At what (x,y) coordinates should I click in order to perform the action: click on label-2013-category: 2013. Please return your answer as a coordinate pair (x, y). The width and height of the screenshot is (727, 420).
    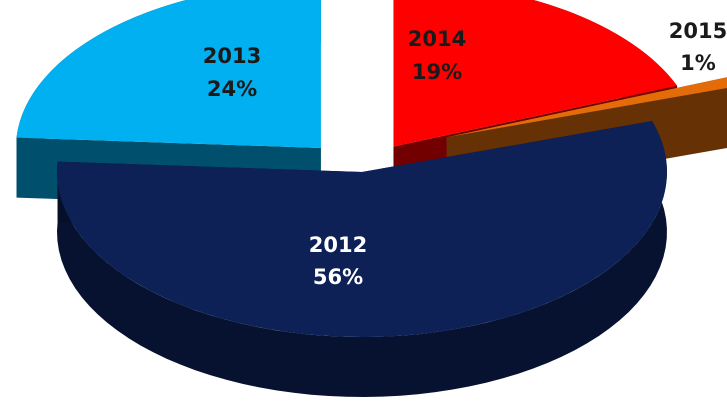
    Looking at the image, I should click on (232, 56).